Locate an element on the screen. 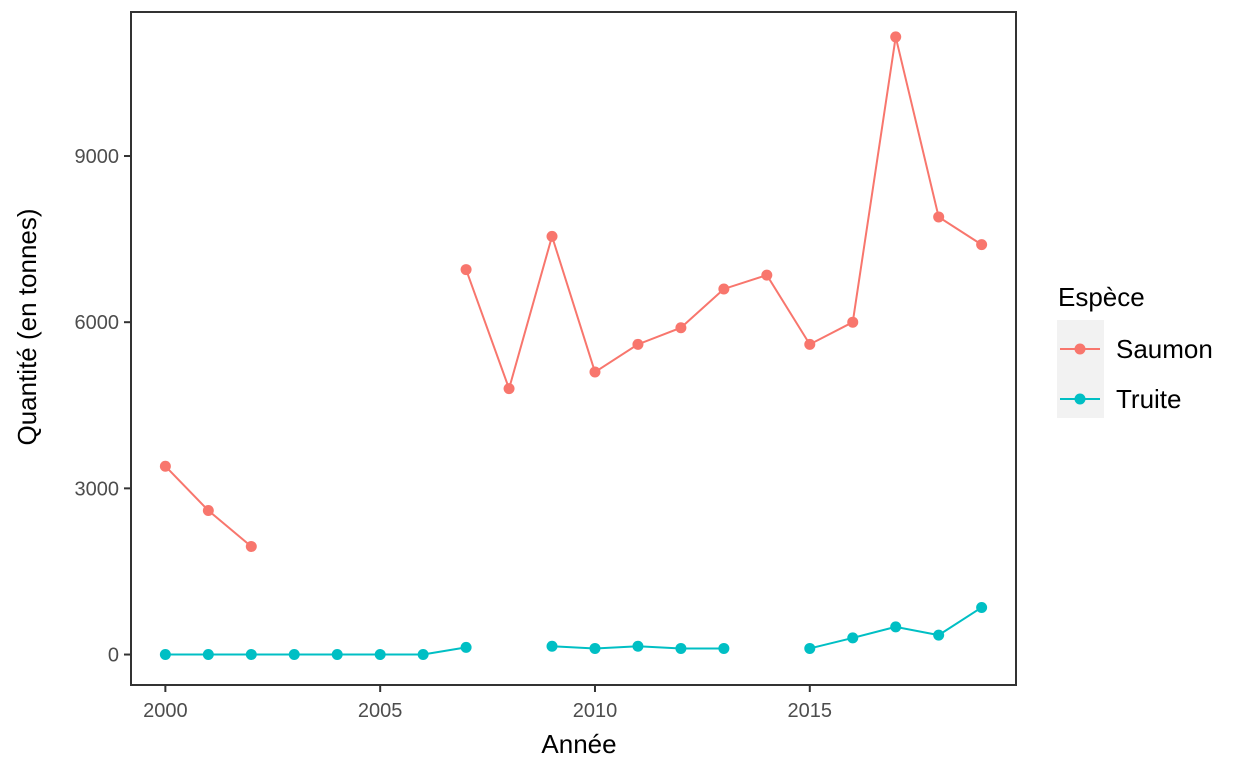 Image resolution: width=1244 pixels, height=763 pixels. legend-label: Truite is located at coordinates (1149, 399).